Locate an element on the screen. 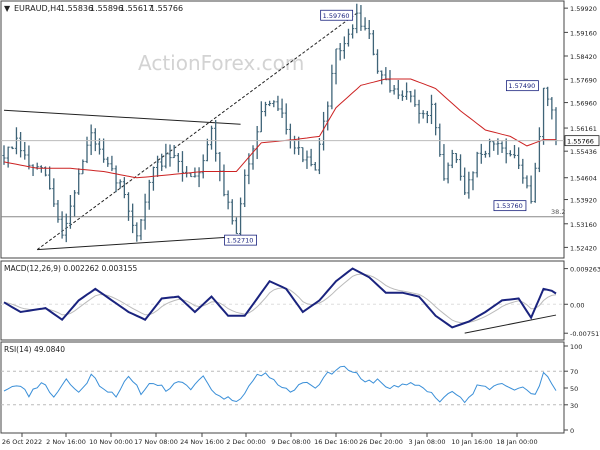  upper-channel-line is located at coordinates (122, 117).